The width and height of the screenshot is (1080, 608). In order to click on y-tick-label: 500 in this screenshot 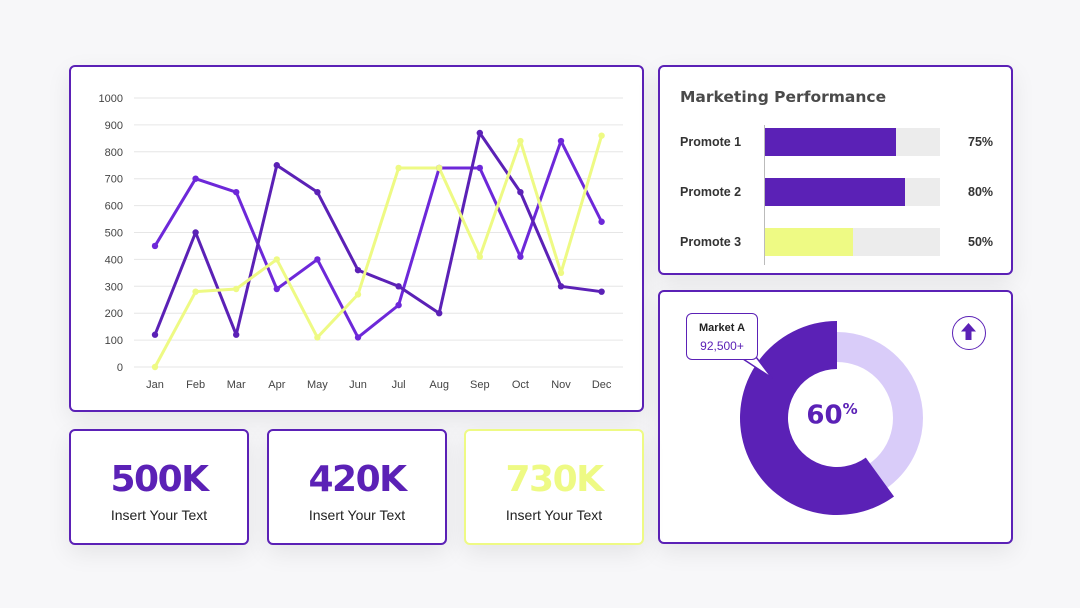, I will do `click(114, 234)`.